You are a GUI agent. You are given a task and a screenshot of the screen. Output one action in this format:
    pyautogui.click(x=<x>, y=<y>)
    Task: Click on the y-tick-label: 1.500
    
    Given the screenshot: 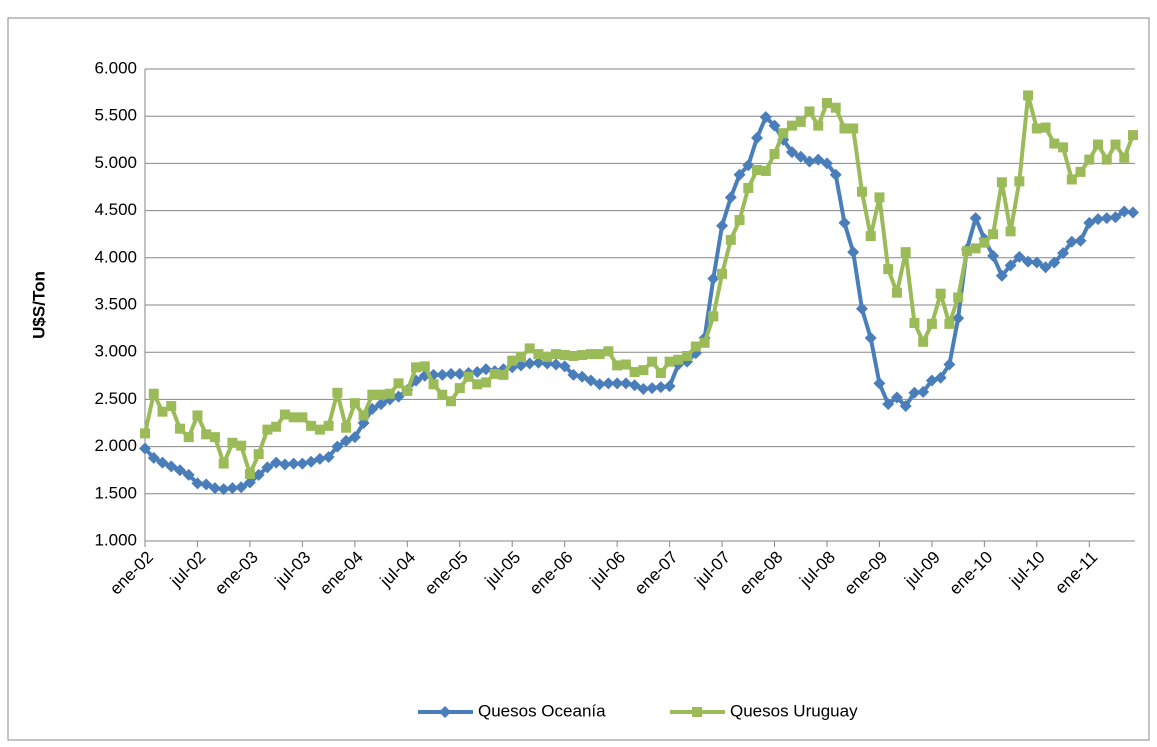 What is the action you would take?
    pyautogui.click(x=115, y=492)
    